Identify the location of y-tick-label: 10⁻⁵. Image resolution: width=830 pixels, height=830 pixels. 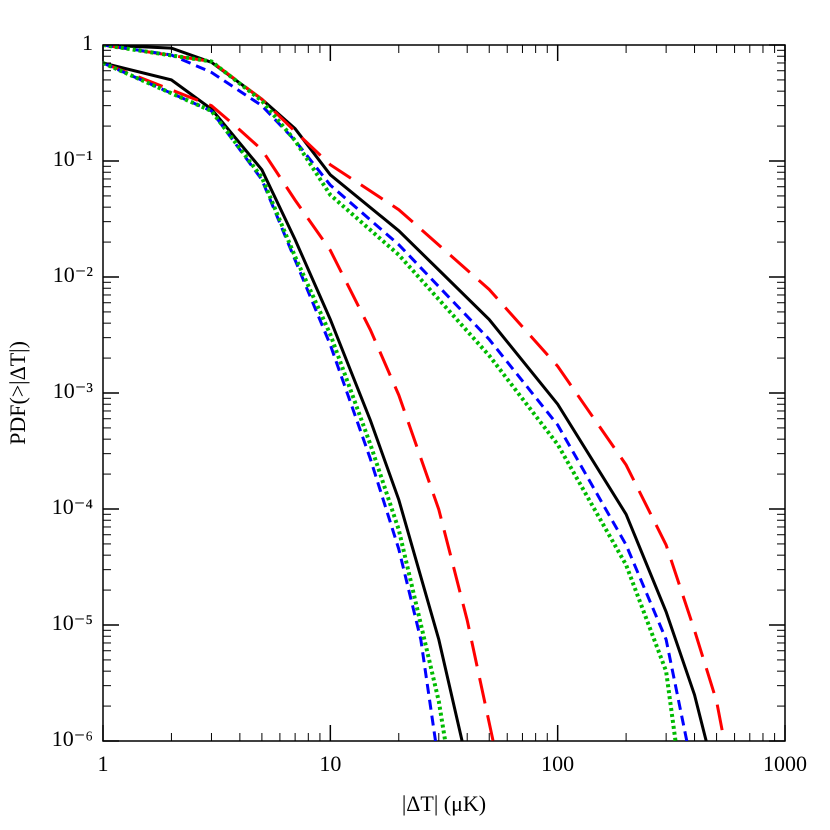
(72, 622).